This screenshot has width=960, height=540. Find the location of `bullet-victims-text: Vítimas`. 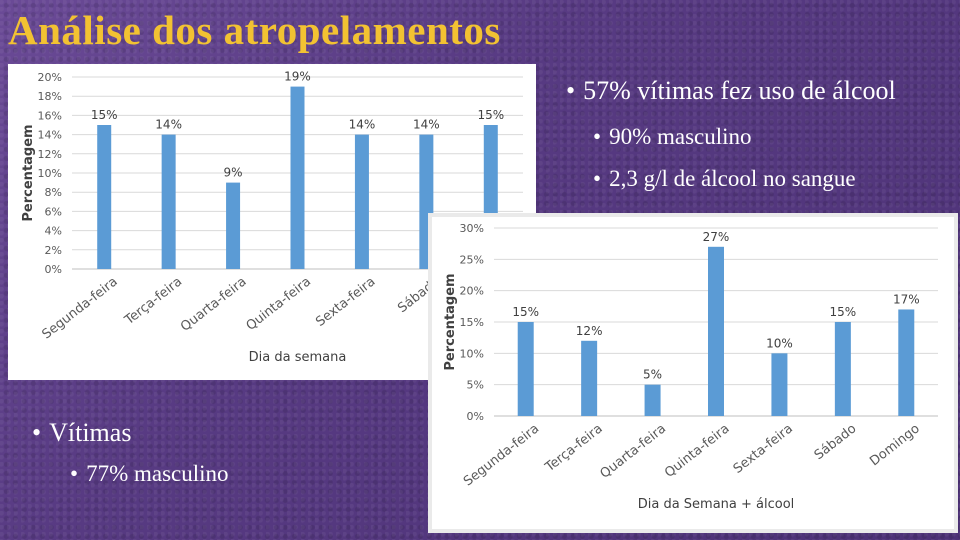

bullet-victims-text: Vítimas is located at coordinates (90, 432).